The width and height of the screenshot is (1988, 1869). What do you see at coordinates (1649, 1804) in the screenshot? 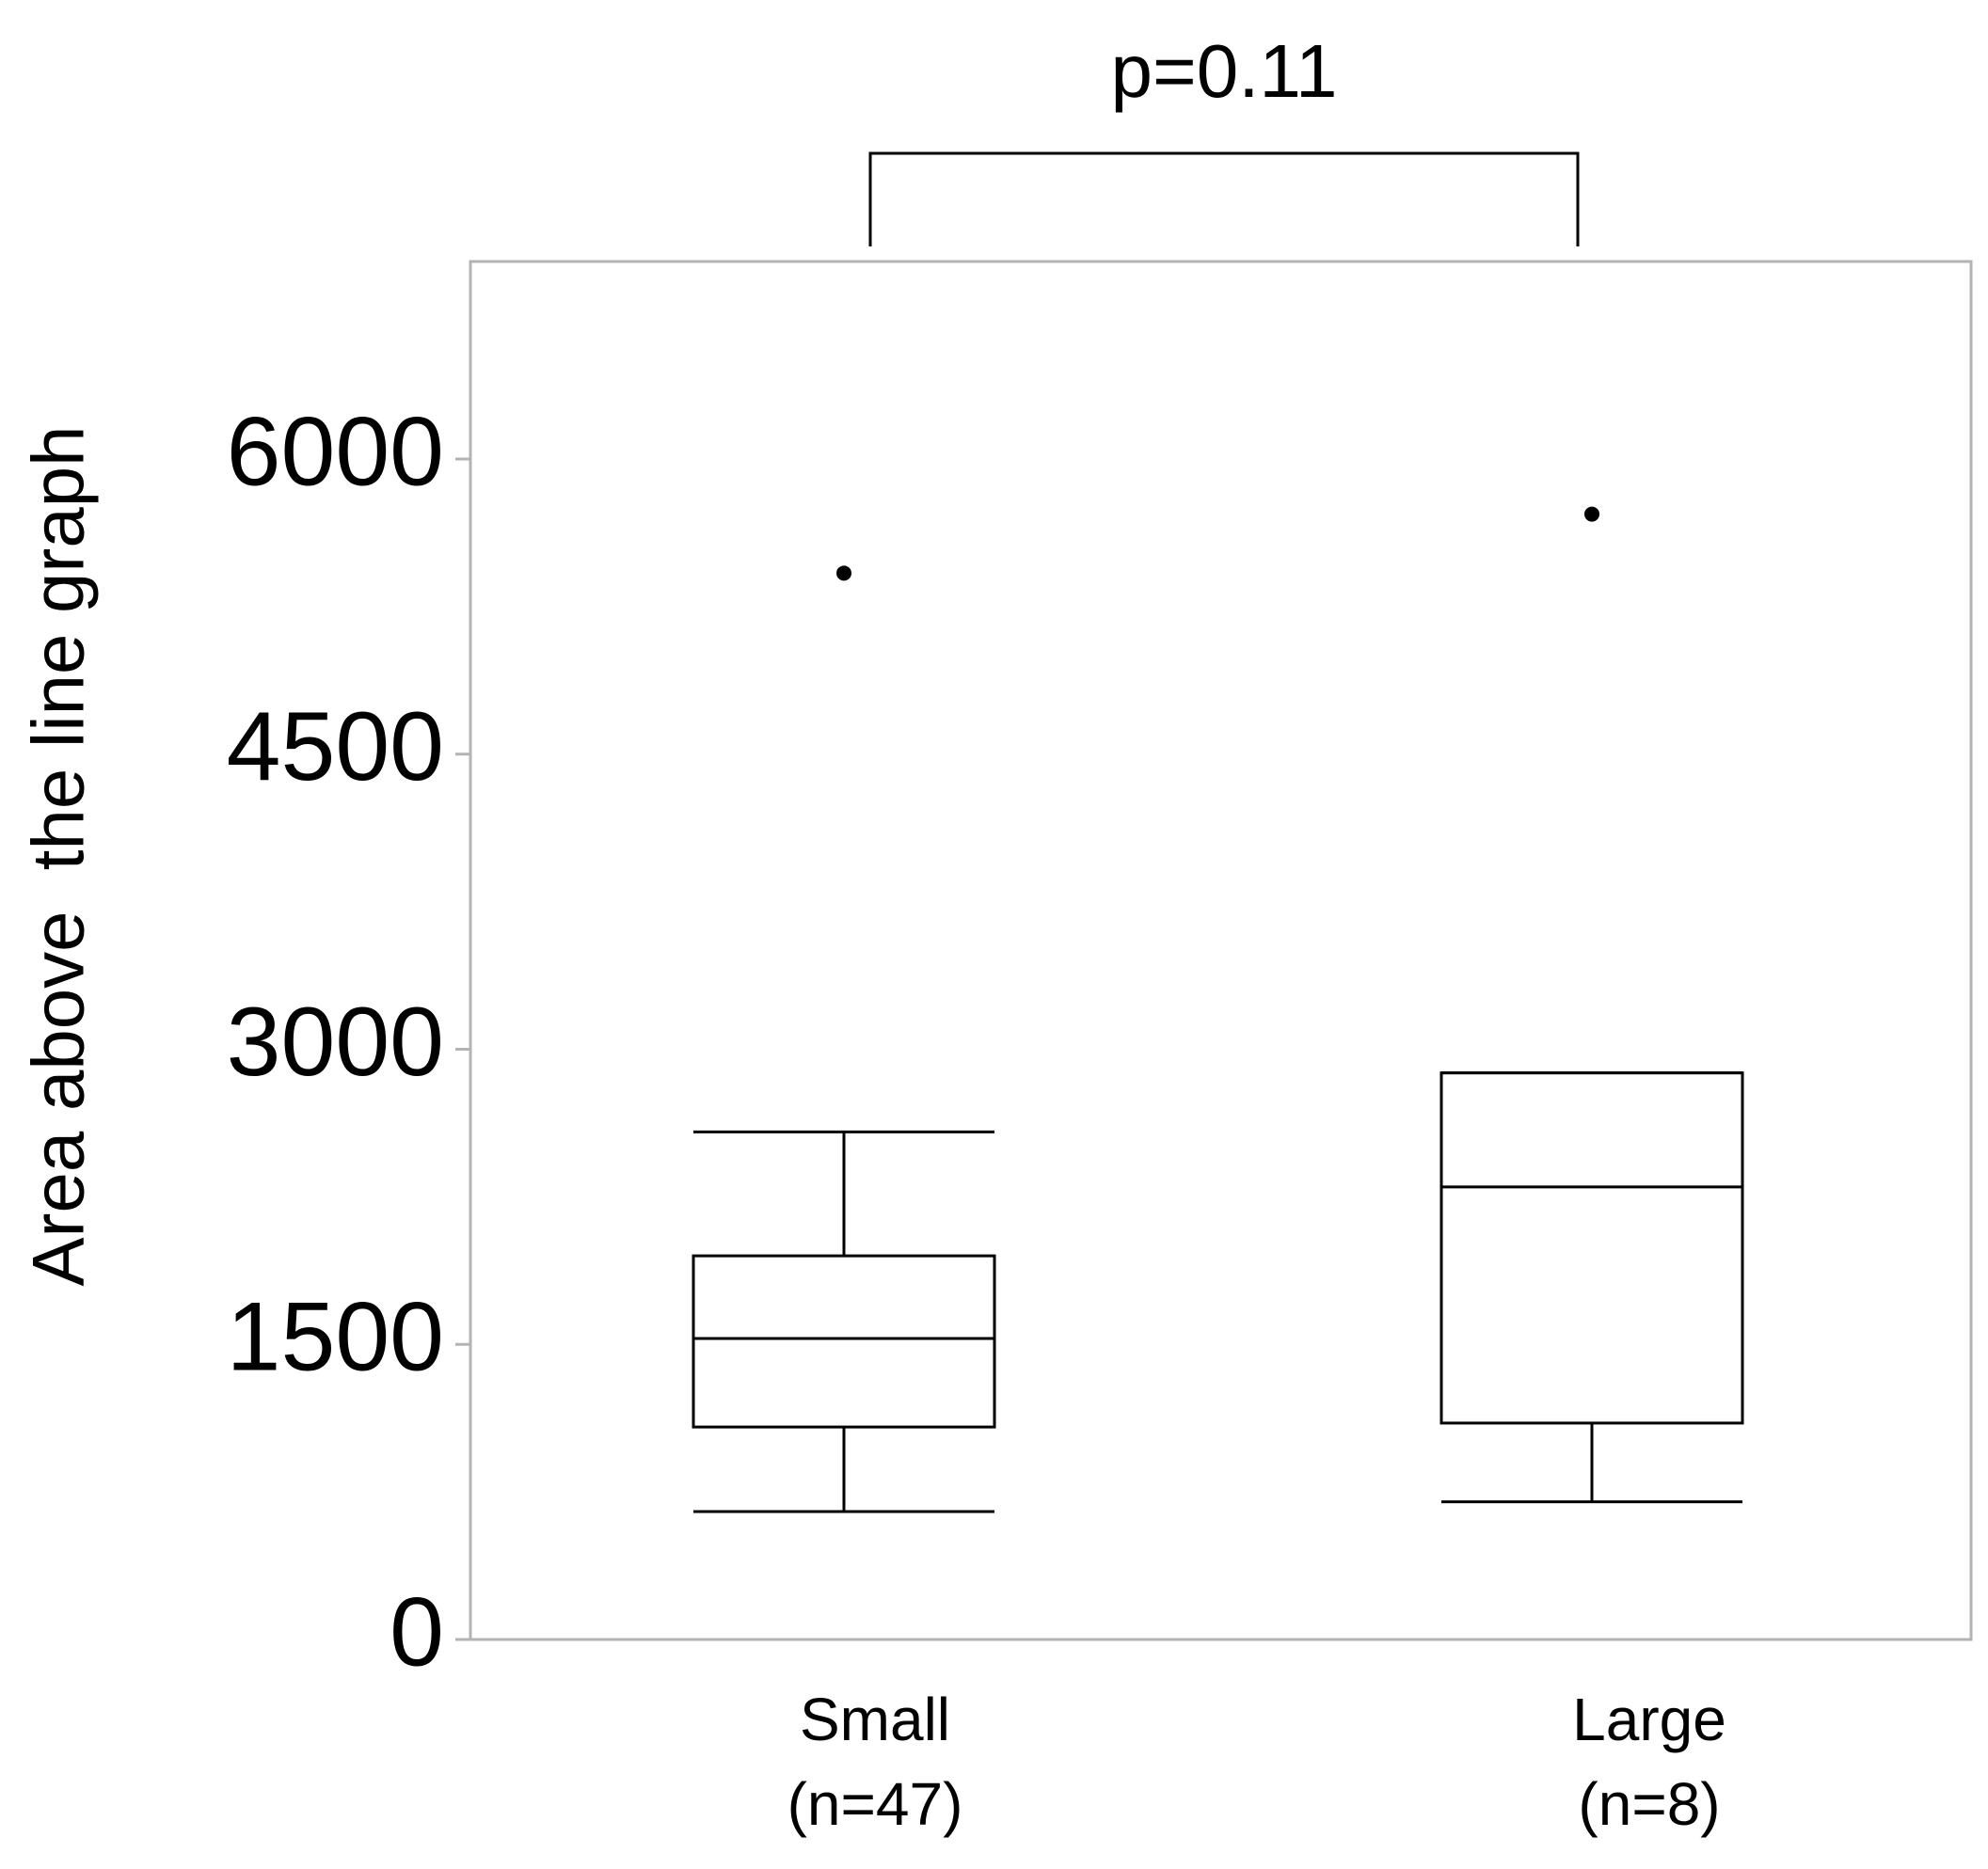
I see `x-category-n-label: (n=8)` at bounding box center [1649, 1804].